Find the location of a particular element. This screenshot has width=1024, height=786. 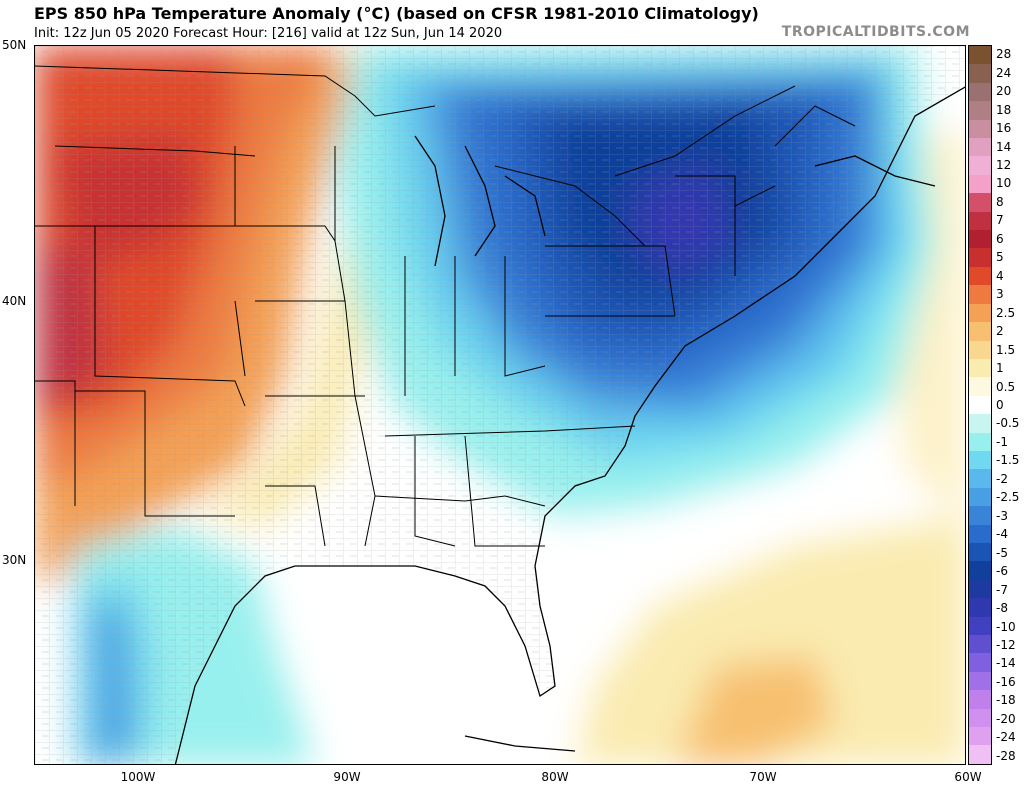

colorbar-tick-label: -0.5 is located at coordinates (1008, 423).